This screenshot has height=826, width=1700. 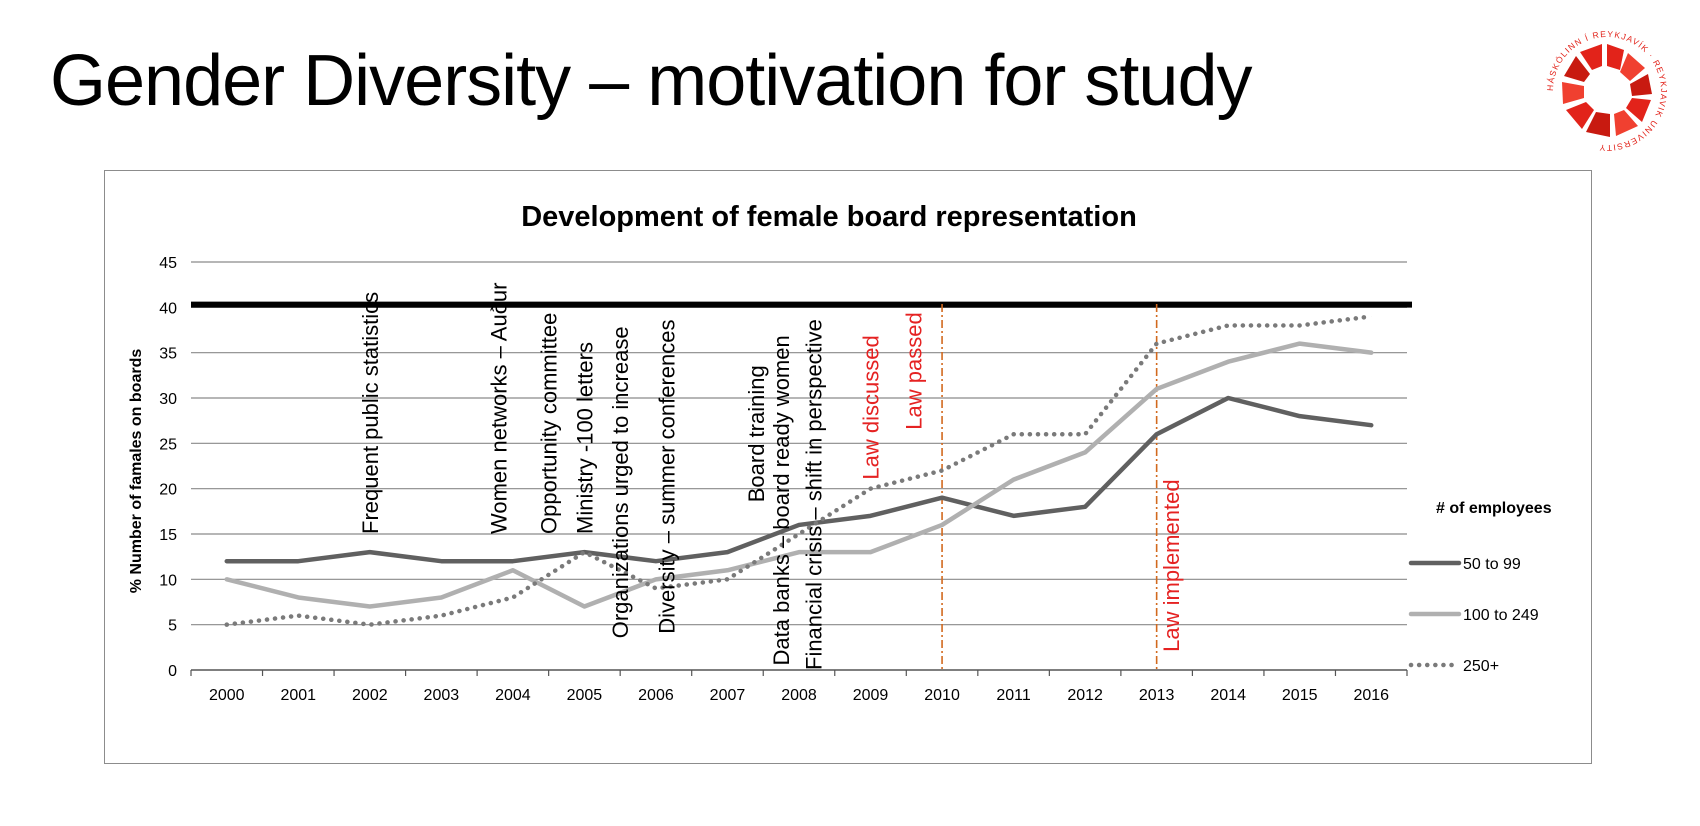 What do you see at coordinates (370, 413) in the screenshot?
I see `timeline-annotation: Frequent public statistics` at bounding box center [370, 413].